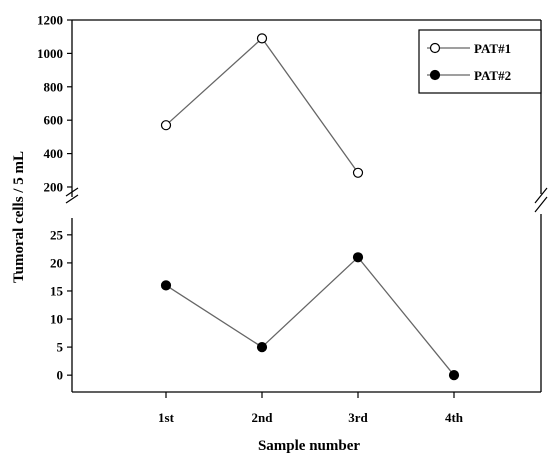 The width and height of the screenshot is (548, 457). What do you see at coordinates (54, 153) in the screenshot?
I see `y-upper-tick-label: 400` at bounding box center [54, 153].